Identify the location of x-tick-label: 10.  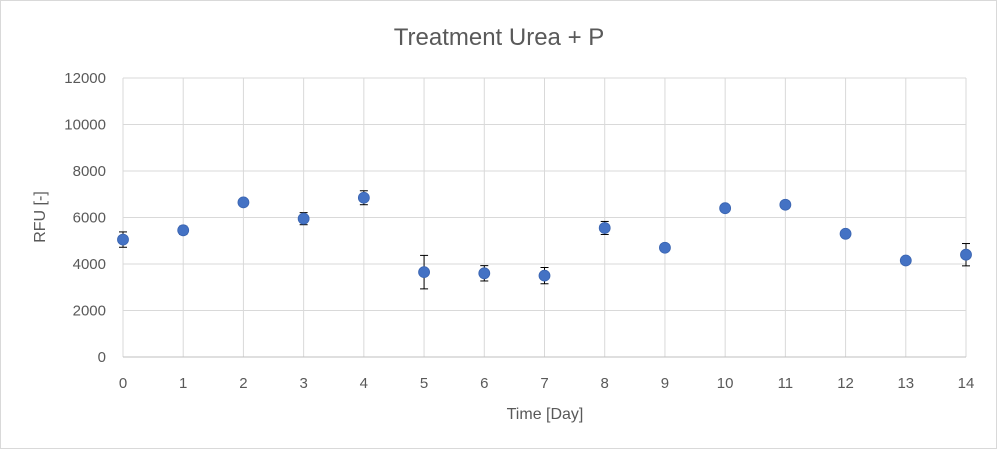
(725, 383).